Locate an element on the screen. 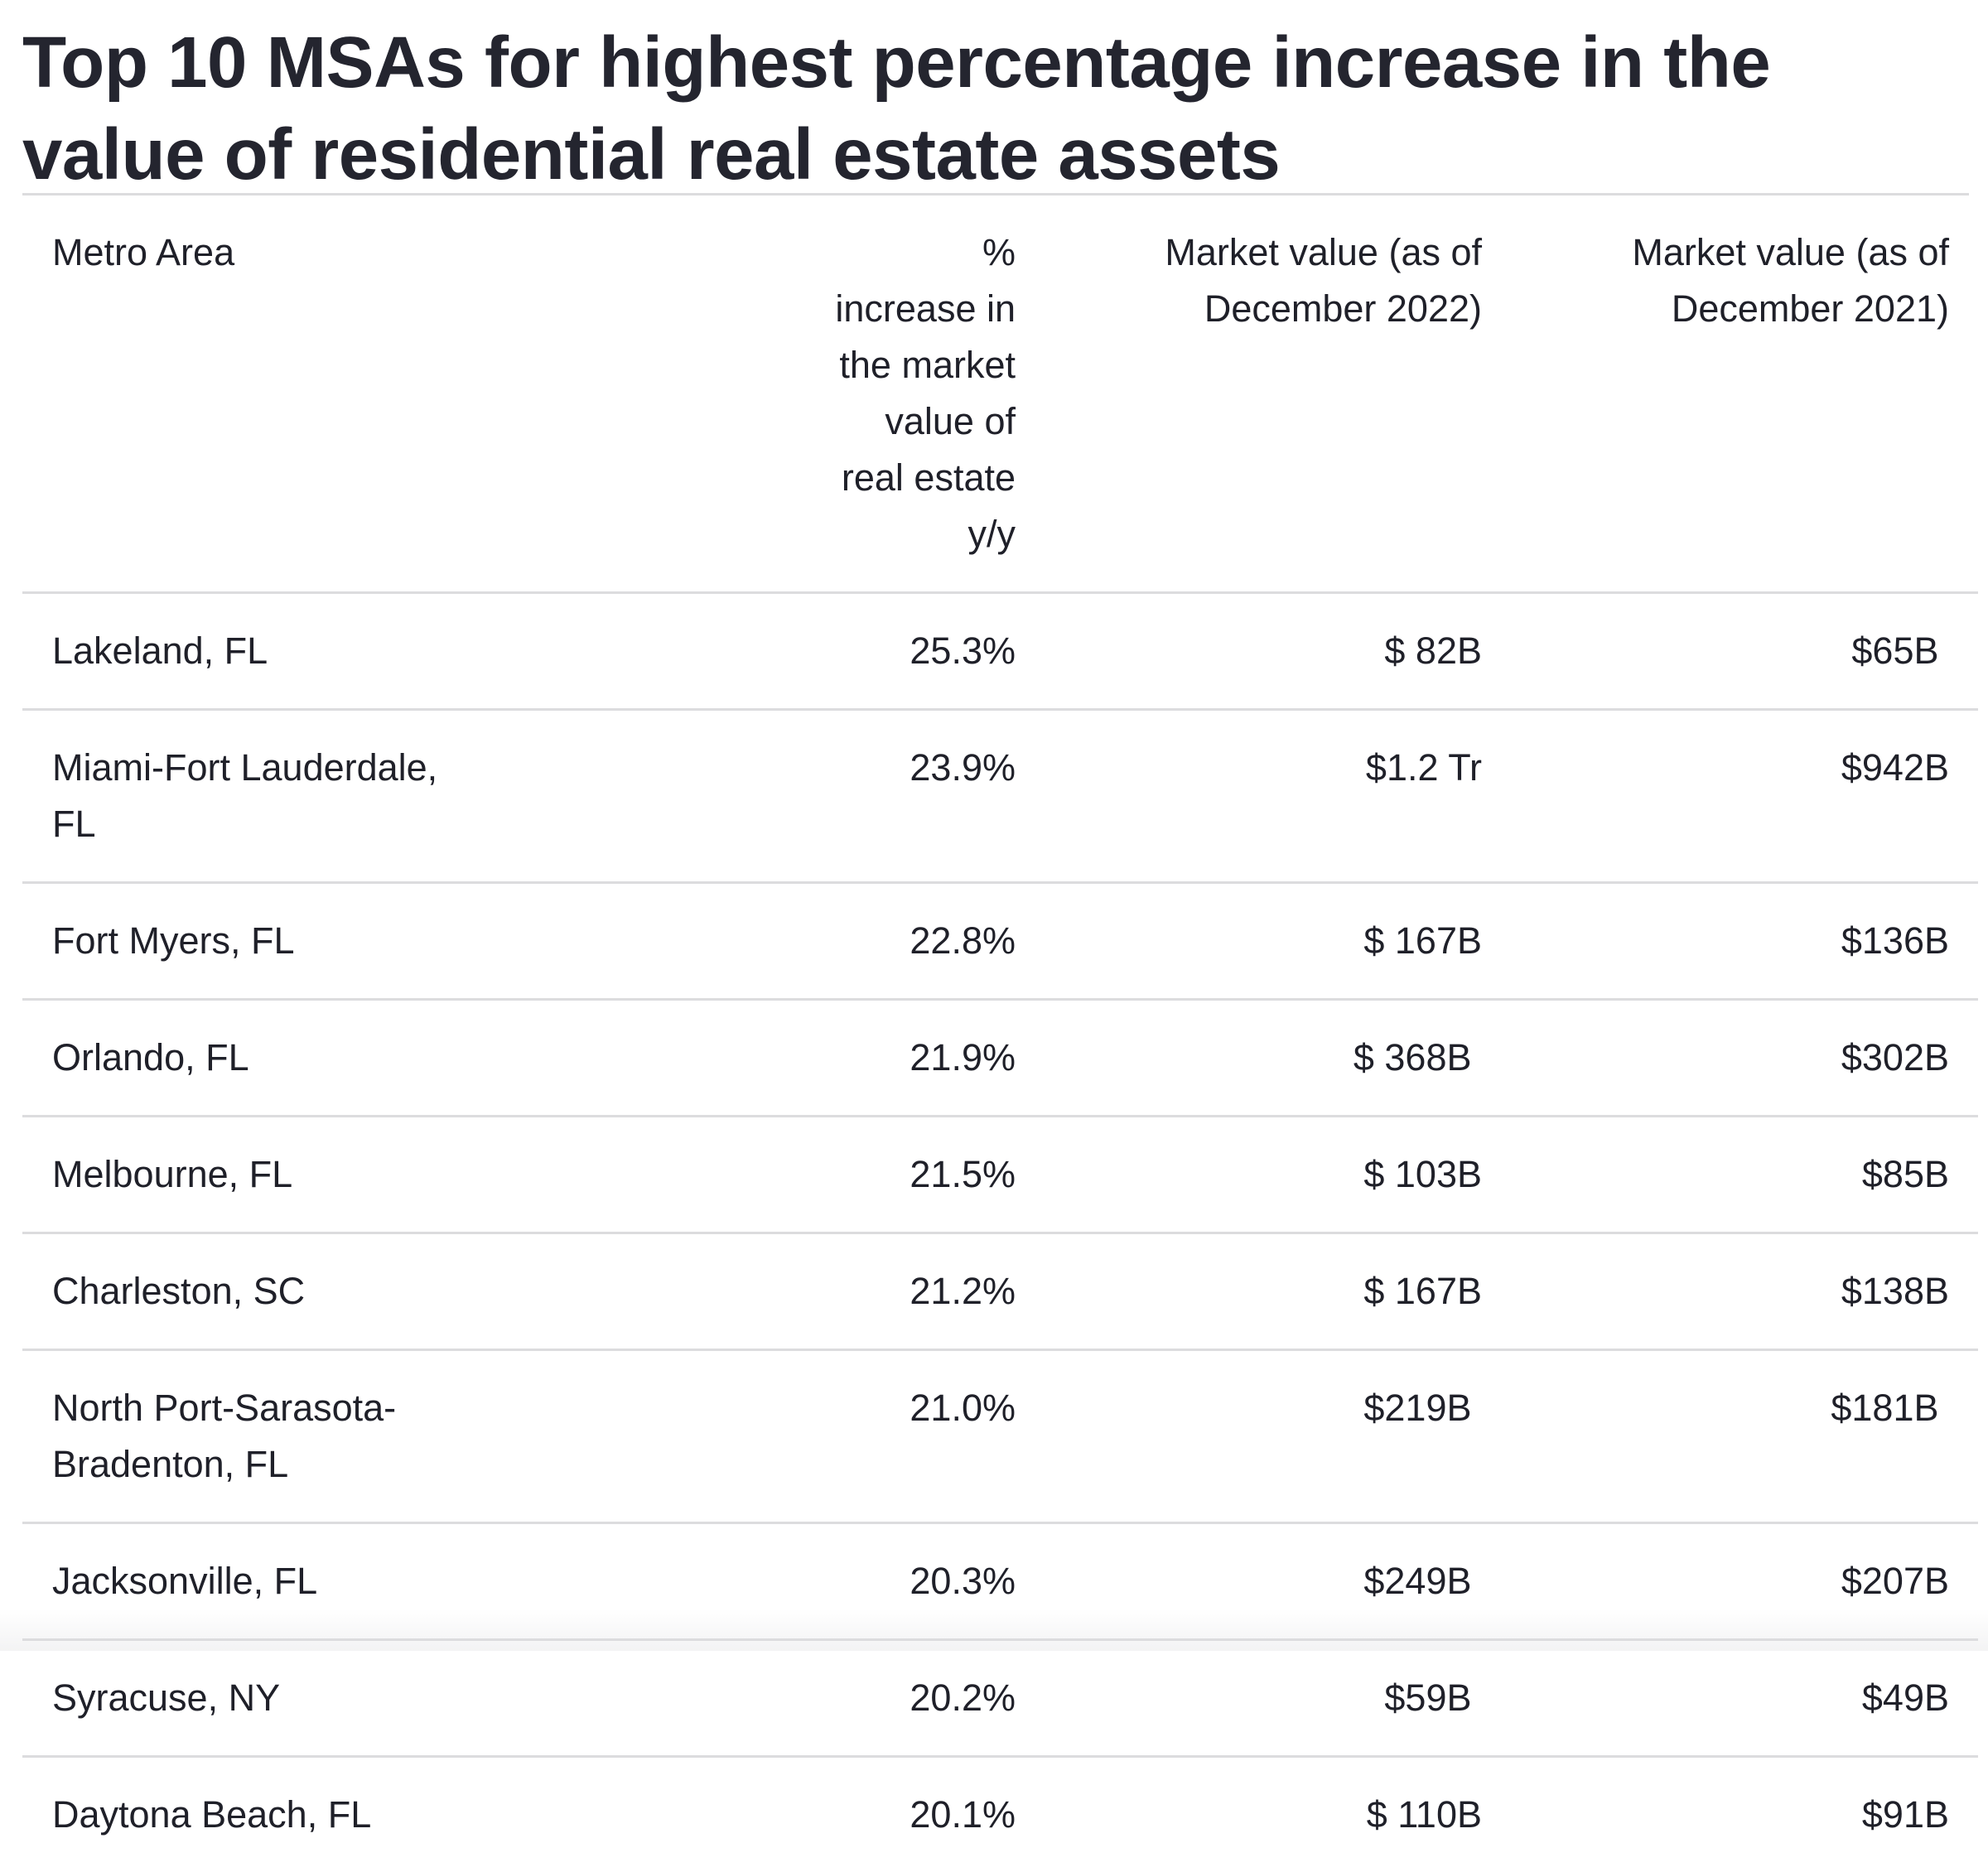 The width and height of the screenshot is (1988, 1872). value-2022-cell: $ 103B is located at coordinates (1249, 1175).